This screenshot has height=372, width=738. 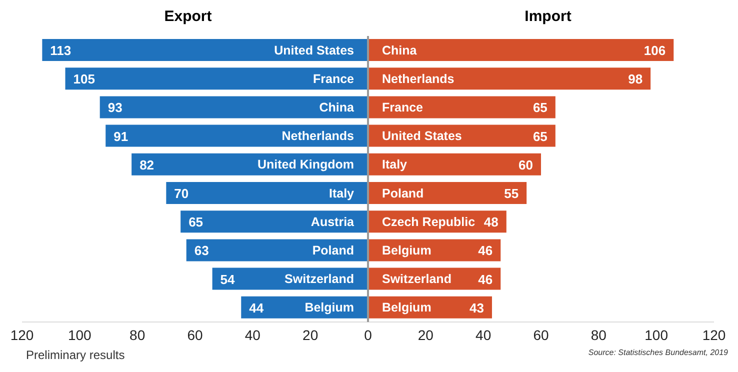 I want to click on chart-title: Import, so click(x=548, y=17).